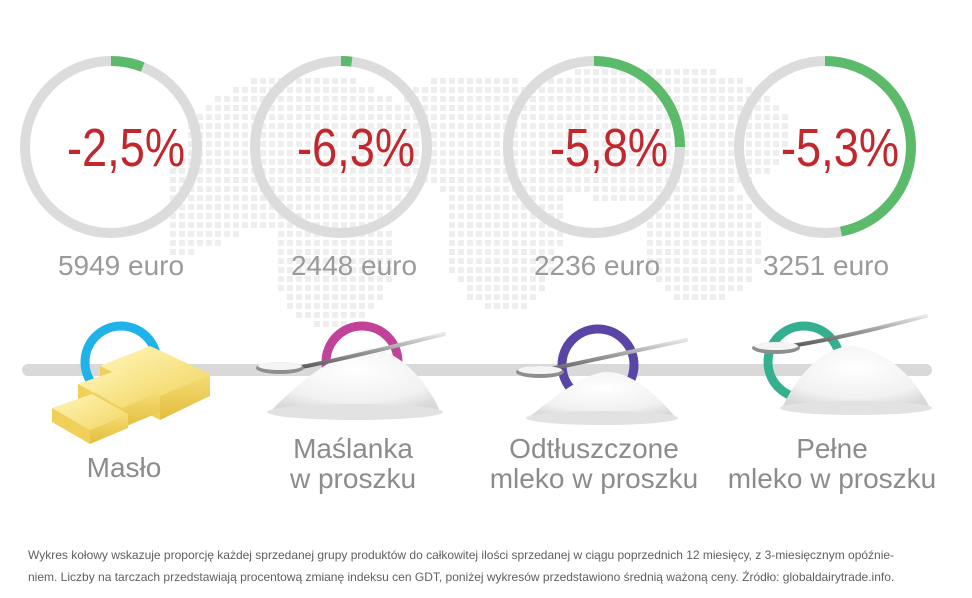 The width and height of the screenshot is (972, 598). What do you see at coordinates (356, 148) in the screenshot?
I see `change-value: -6,3%` at bounding box center [356, 148].